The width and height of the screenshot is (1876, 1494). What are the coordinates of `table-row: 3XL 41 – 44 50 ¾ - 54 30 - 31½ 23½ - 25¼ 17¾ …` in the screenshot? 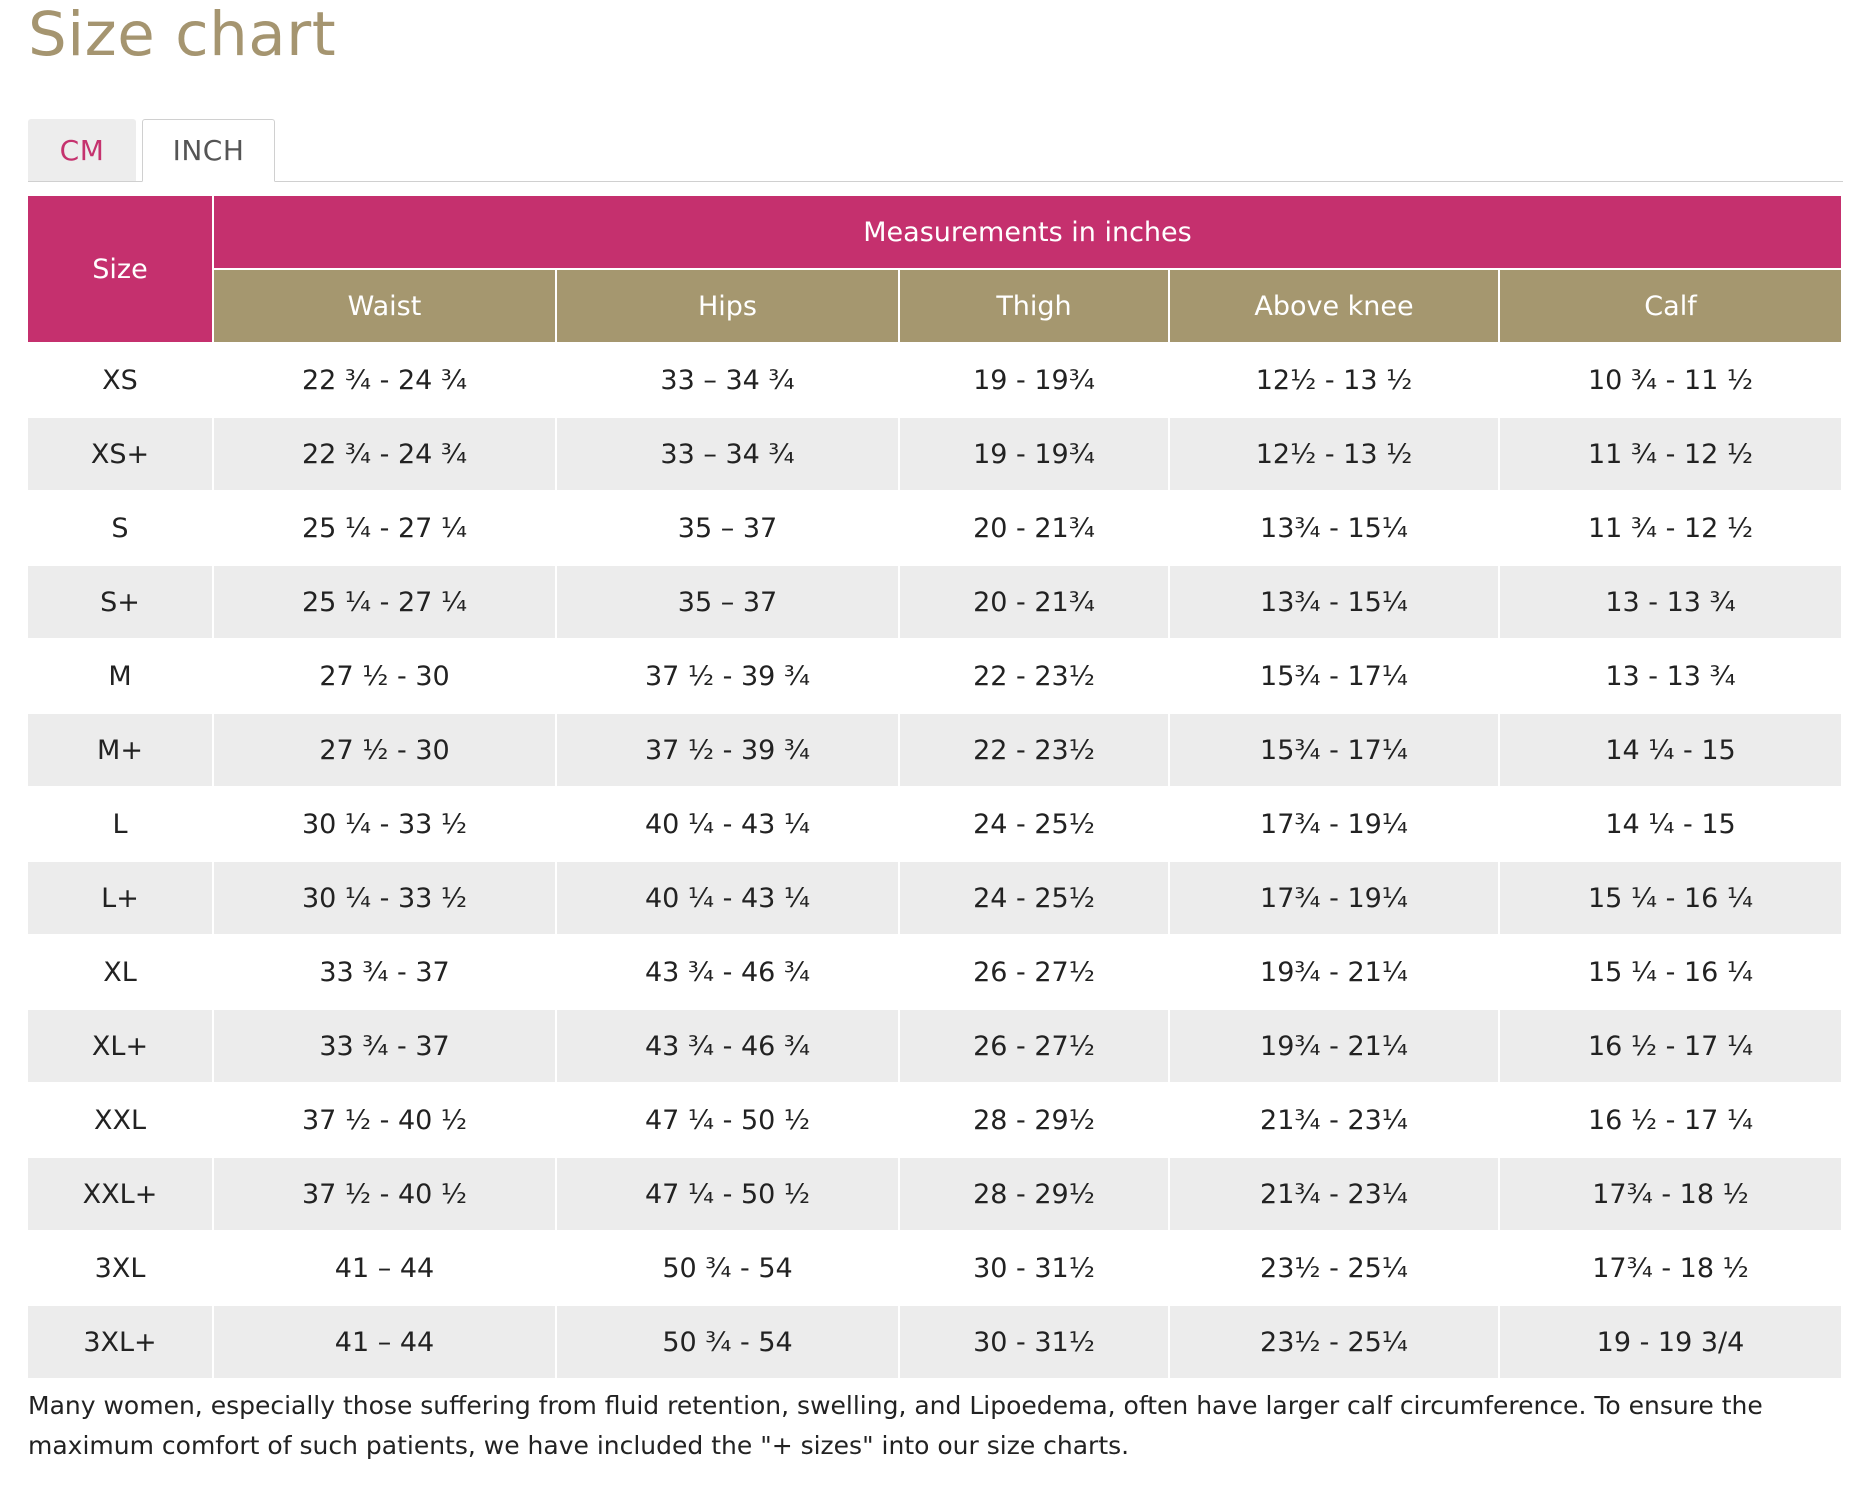 It's located at (934, 1268).